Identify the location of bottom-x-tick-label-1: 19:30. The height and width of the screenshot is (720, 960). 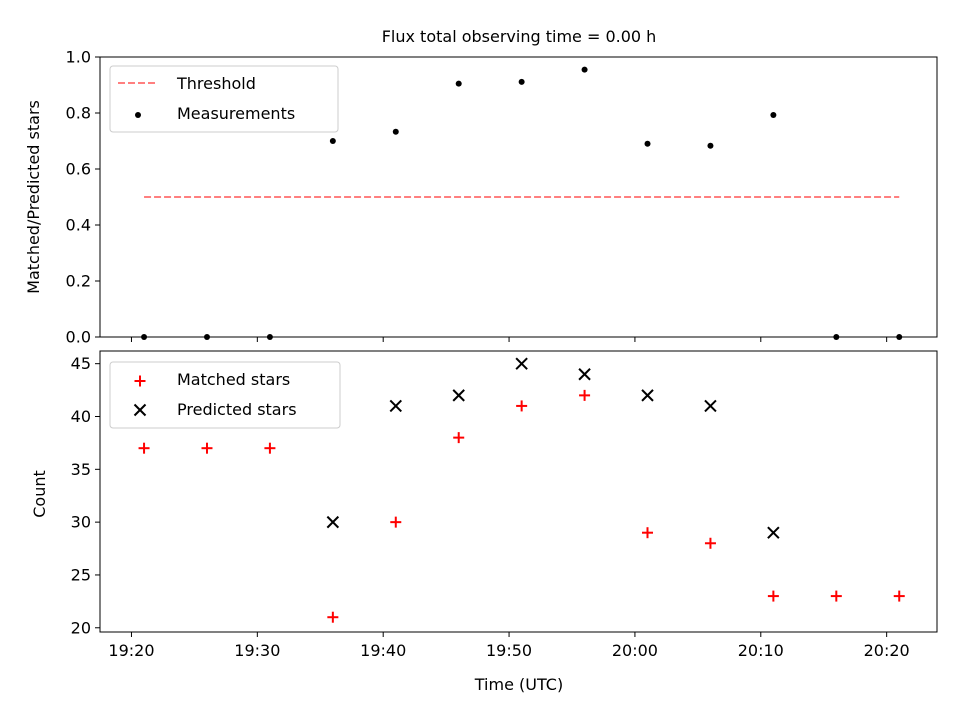
(257, 650).